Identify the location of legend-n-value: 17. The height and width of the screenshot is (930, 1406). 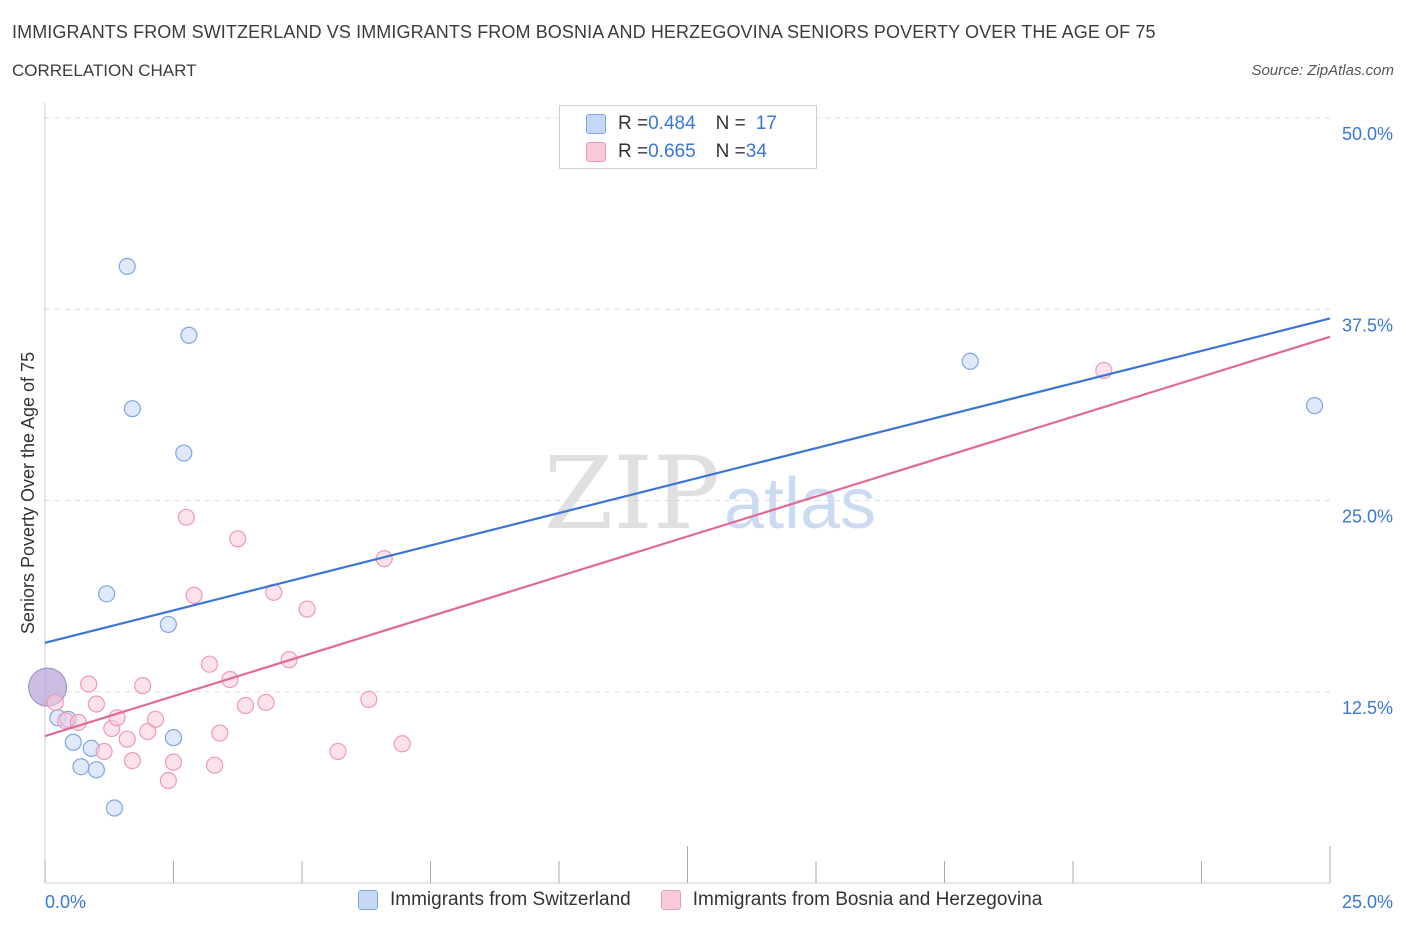
(766, 123).